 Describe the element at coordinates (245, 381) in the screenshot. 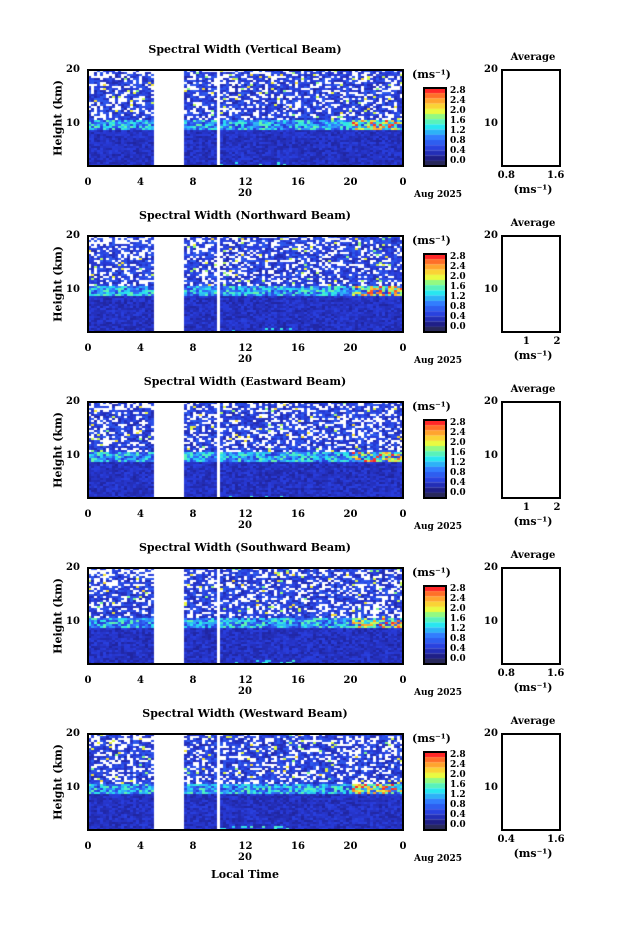

I see `panel-title: Spectral Width (Eastward Beam)` at that location.